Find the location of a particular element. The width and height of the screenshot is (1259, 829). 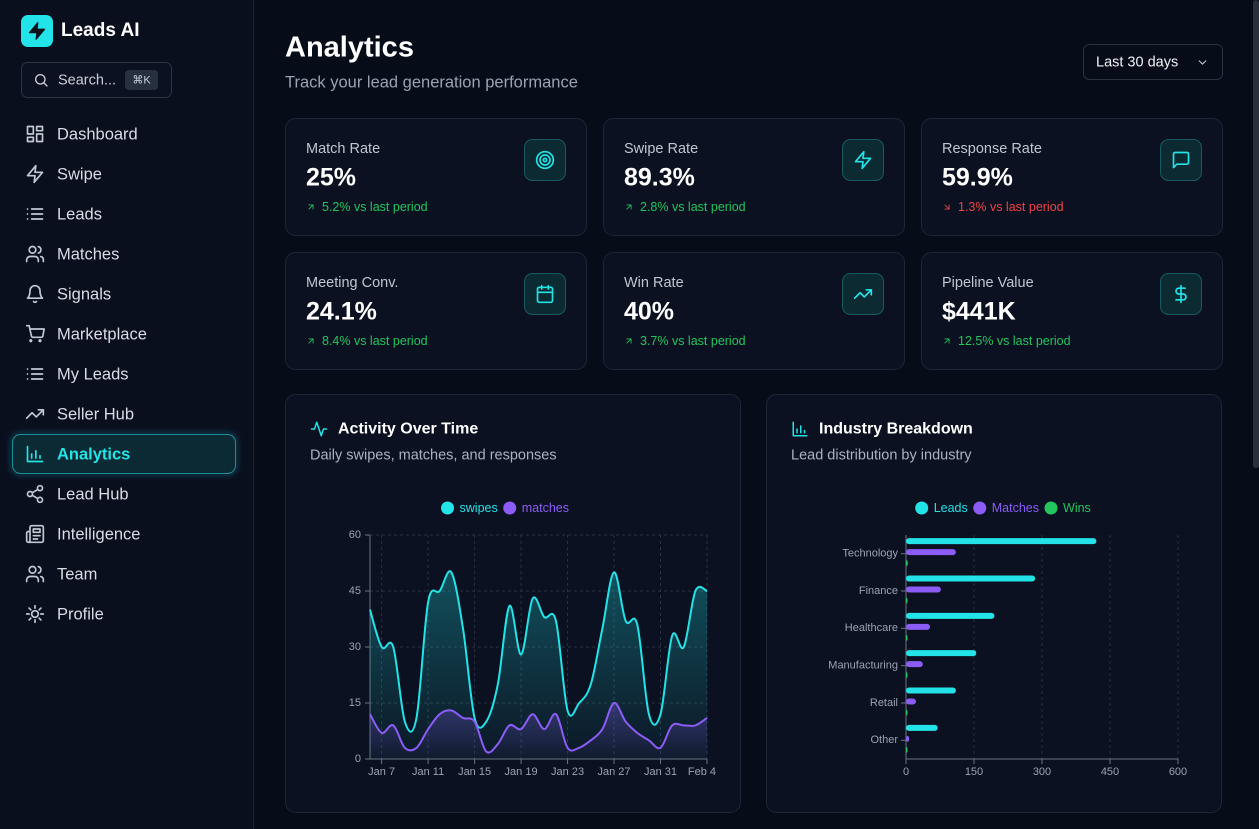

kpi-value: $441K is located at coordinates (979, 312).